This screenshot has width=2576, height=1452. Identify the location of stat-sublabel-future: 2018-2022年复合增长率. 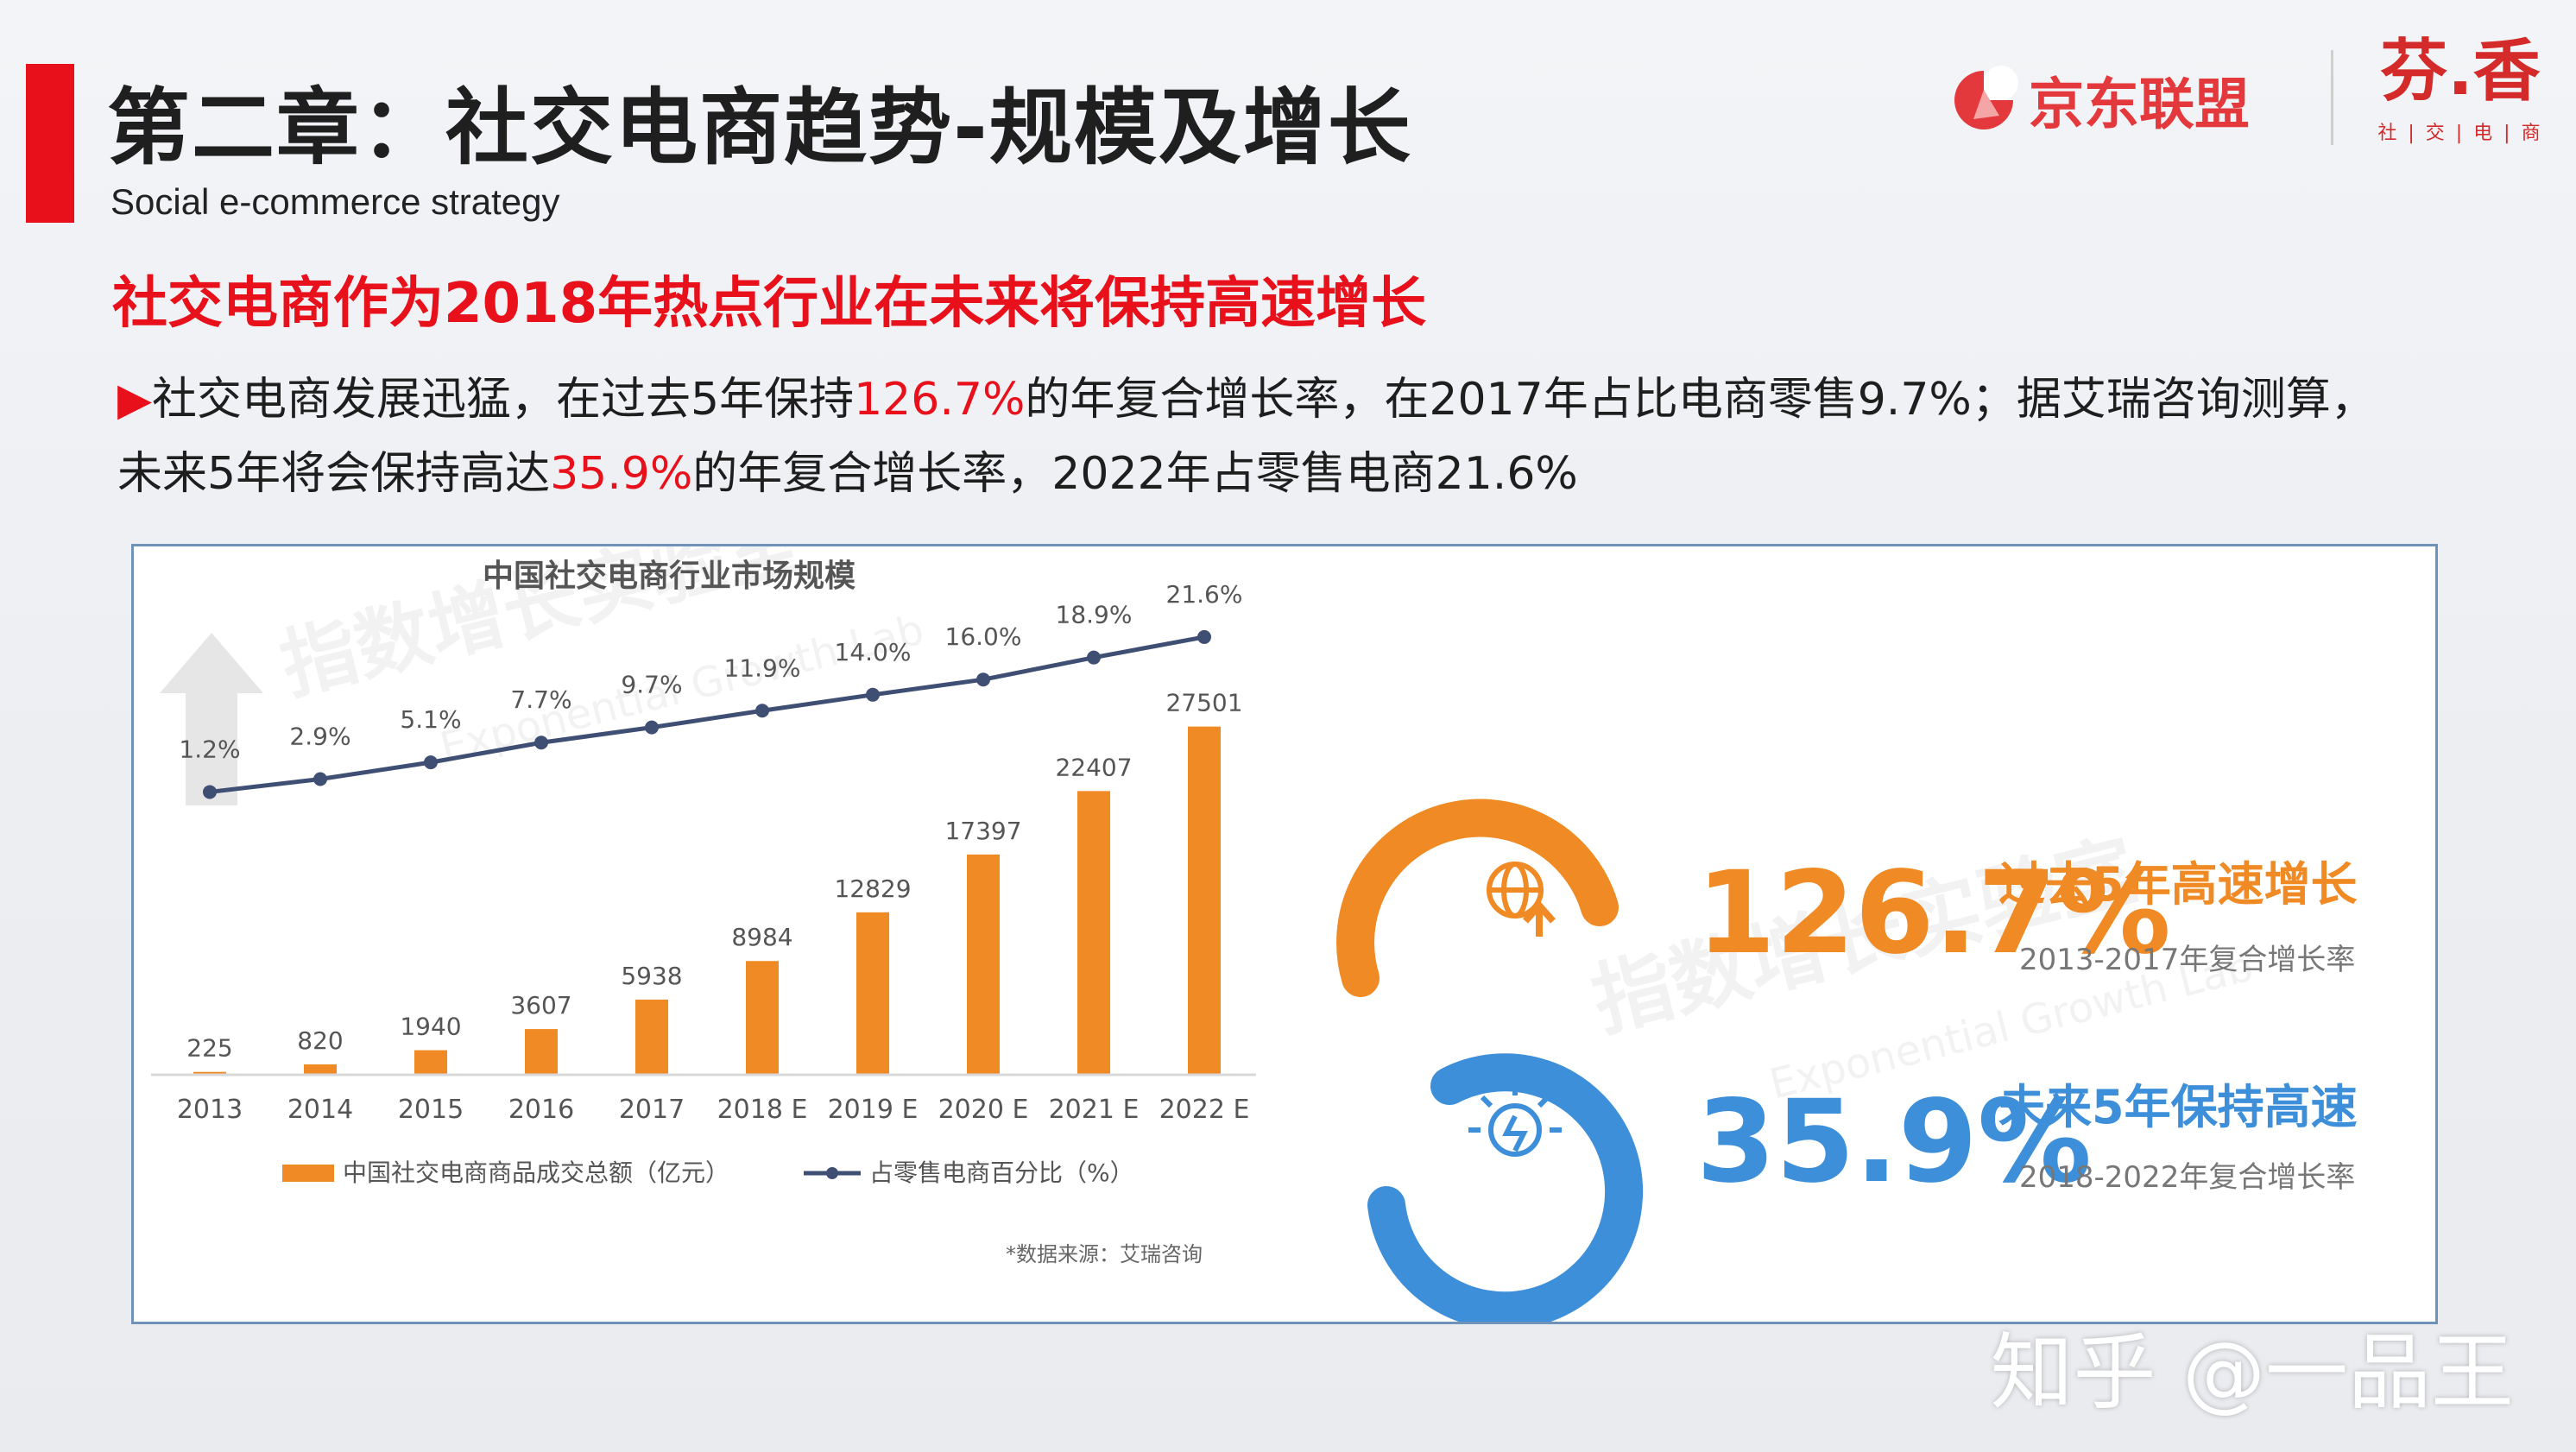
(2187, 1177).